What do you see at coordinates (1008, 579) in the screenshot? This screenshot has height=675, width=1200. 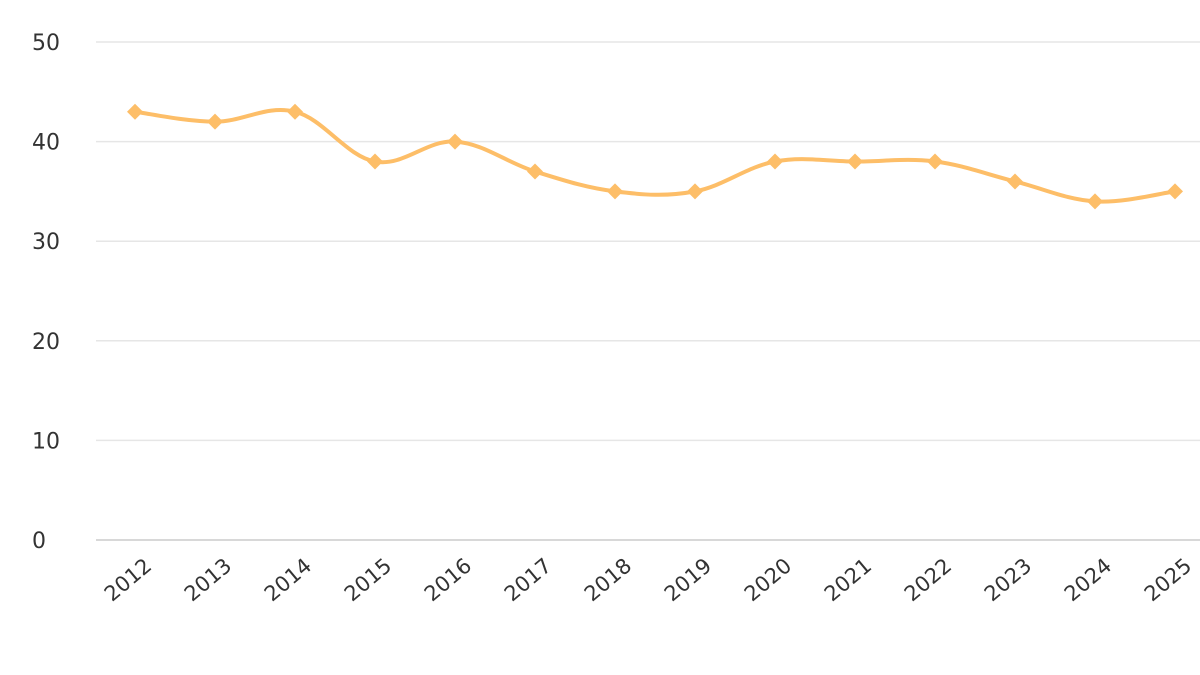 I see `x-tick-label: 2023` at bounding box center [1008, 579].